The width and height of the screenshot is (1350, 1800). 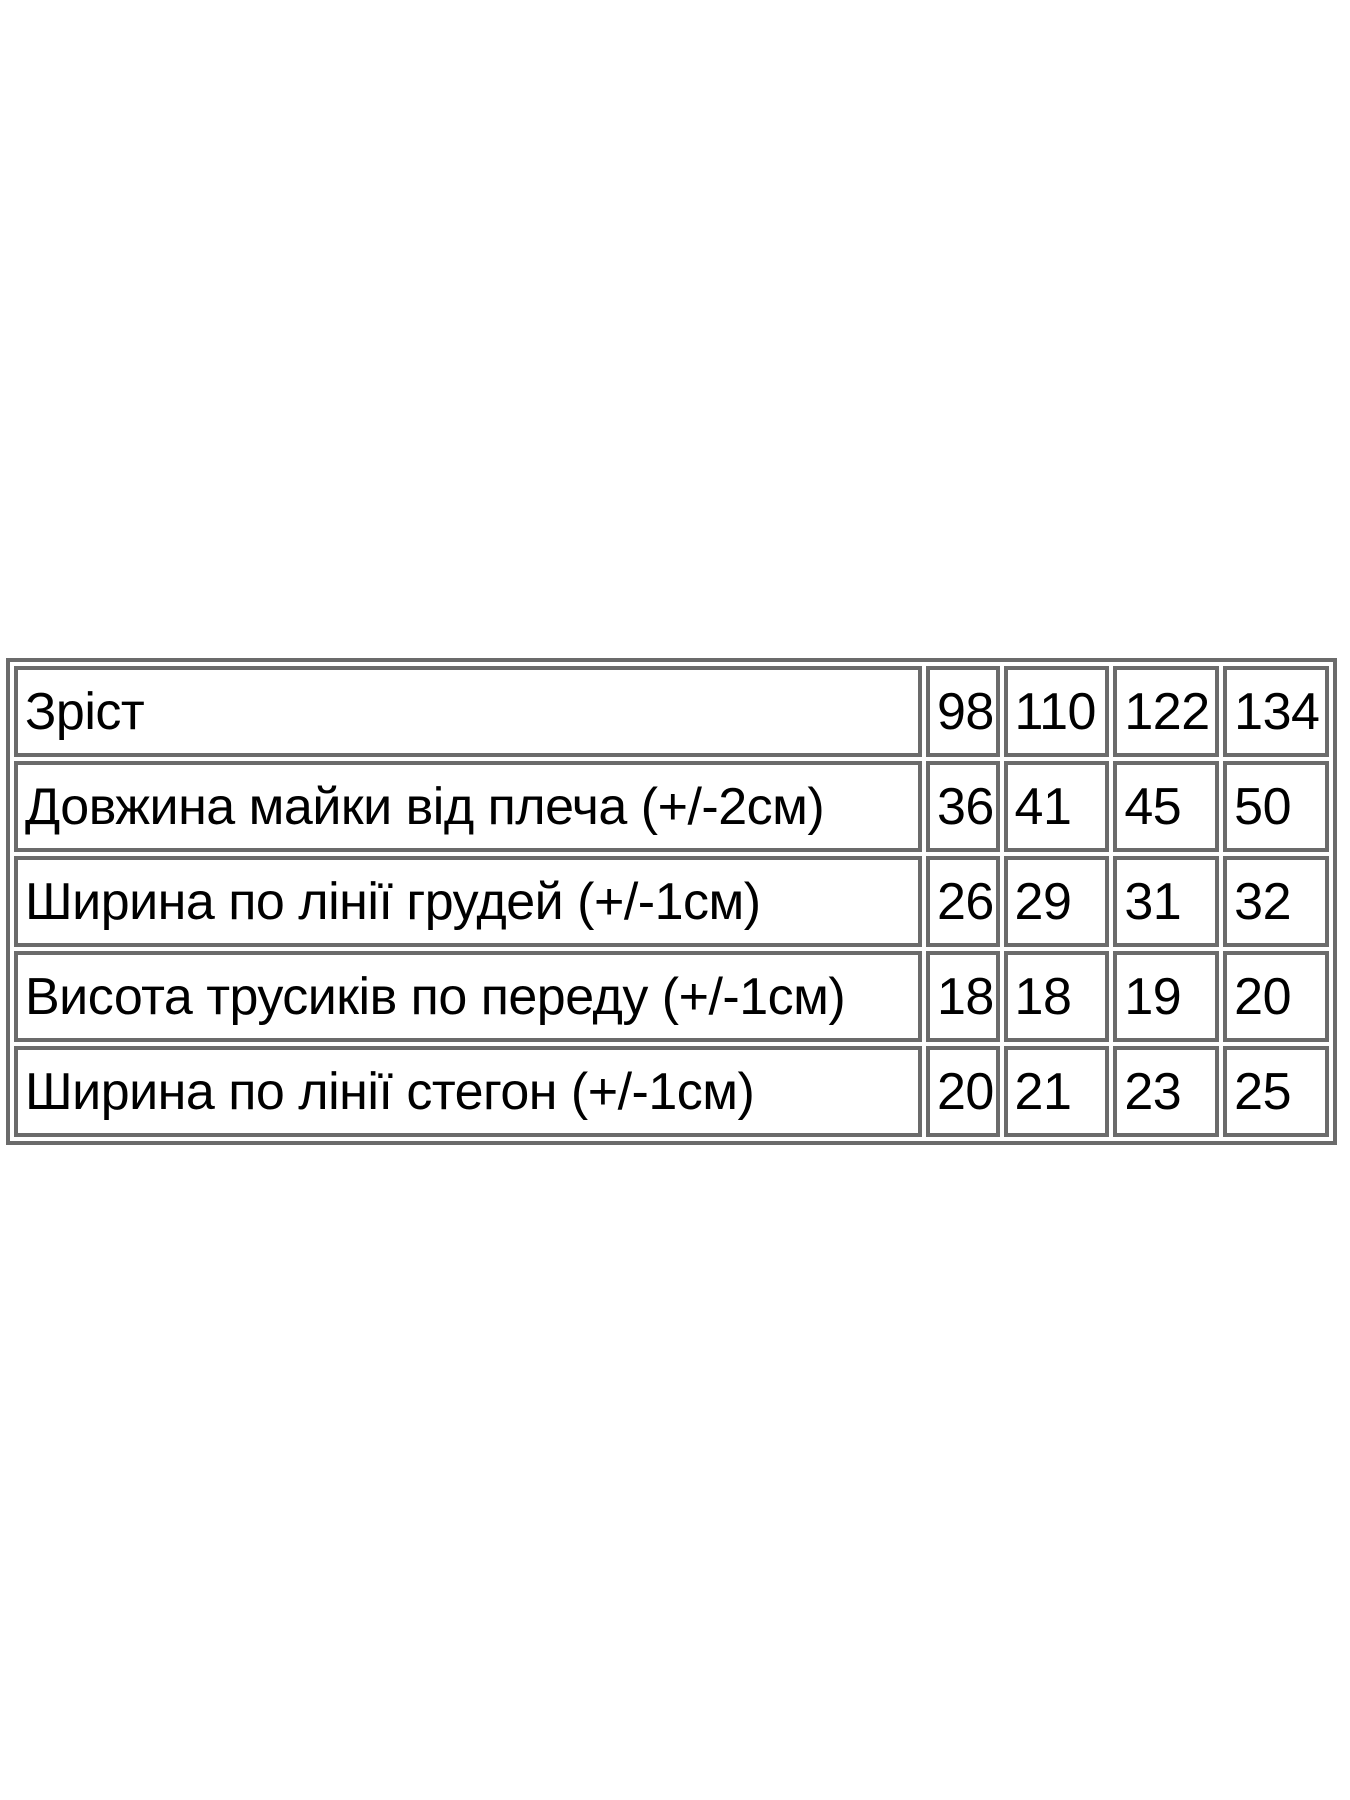 I want to click on value-cell: 41, so click(x=1056, y=806).